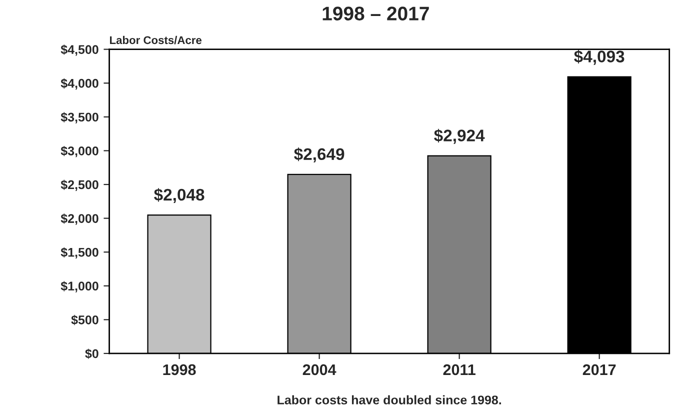  Describe the element at coordinates (319, 154) in the screenshot. I see `data-label: $2,649` at that location.